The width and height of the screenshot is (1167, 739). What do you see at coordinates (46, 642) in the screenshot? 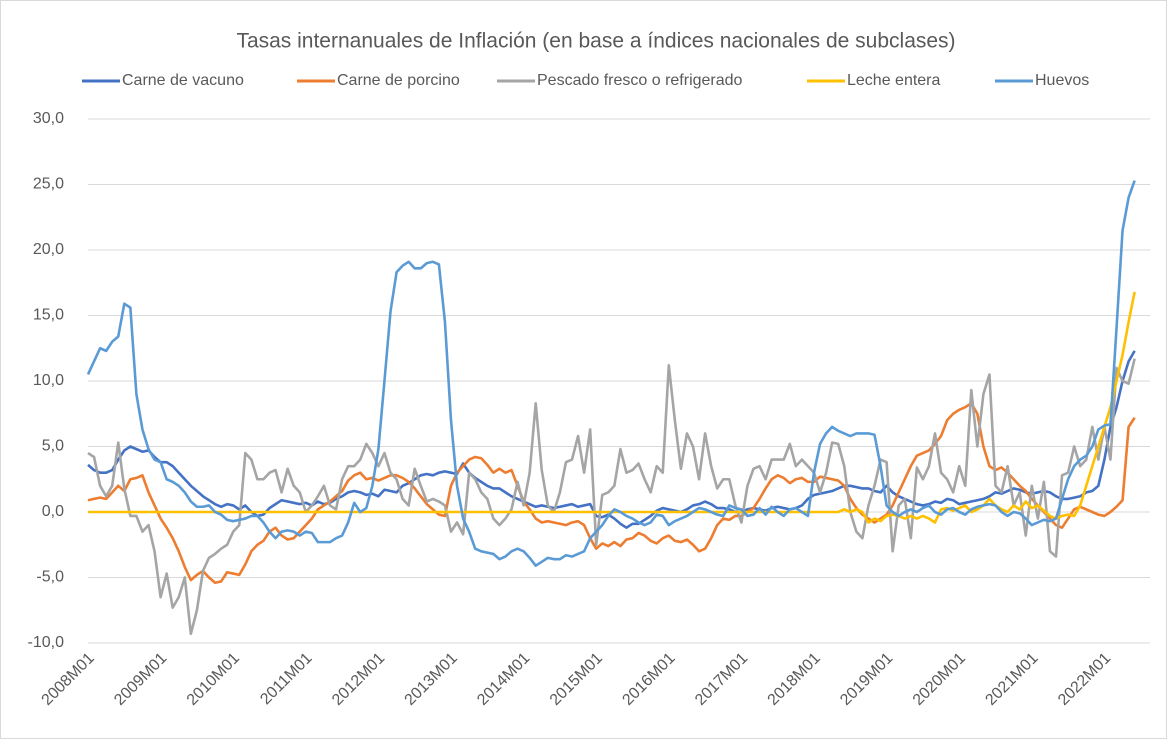
I see `y-tick-label: -10,0` at bounding box center [46, 642].